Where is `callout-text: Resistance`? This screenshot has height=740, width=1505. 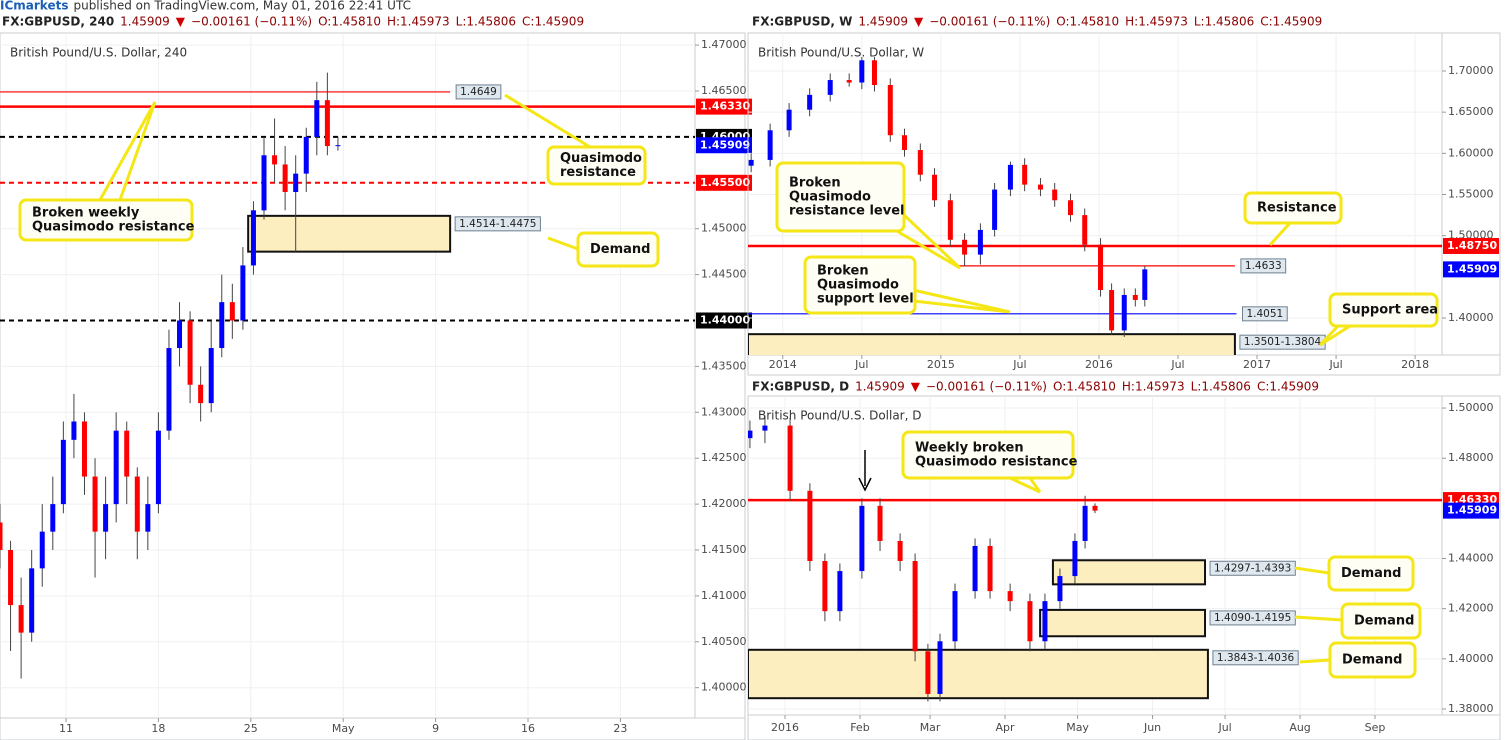 callout-text: Resistance is located at coordinates (1297, 208).